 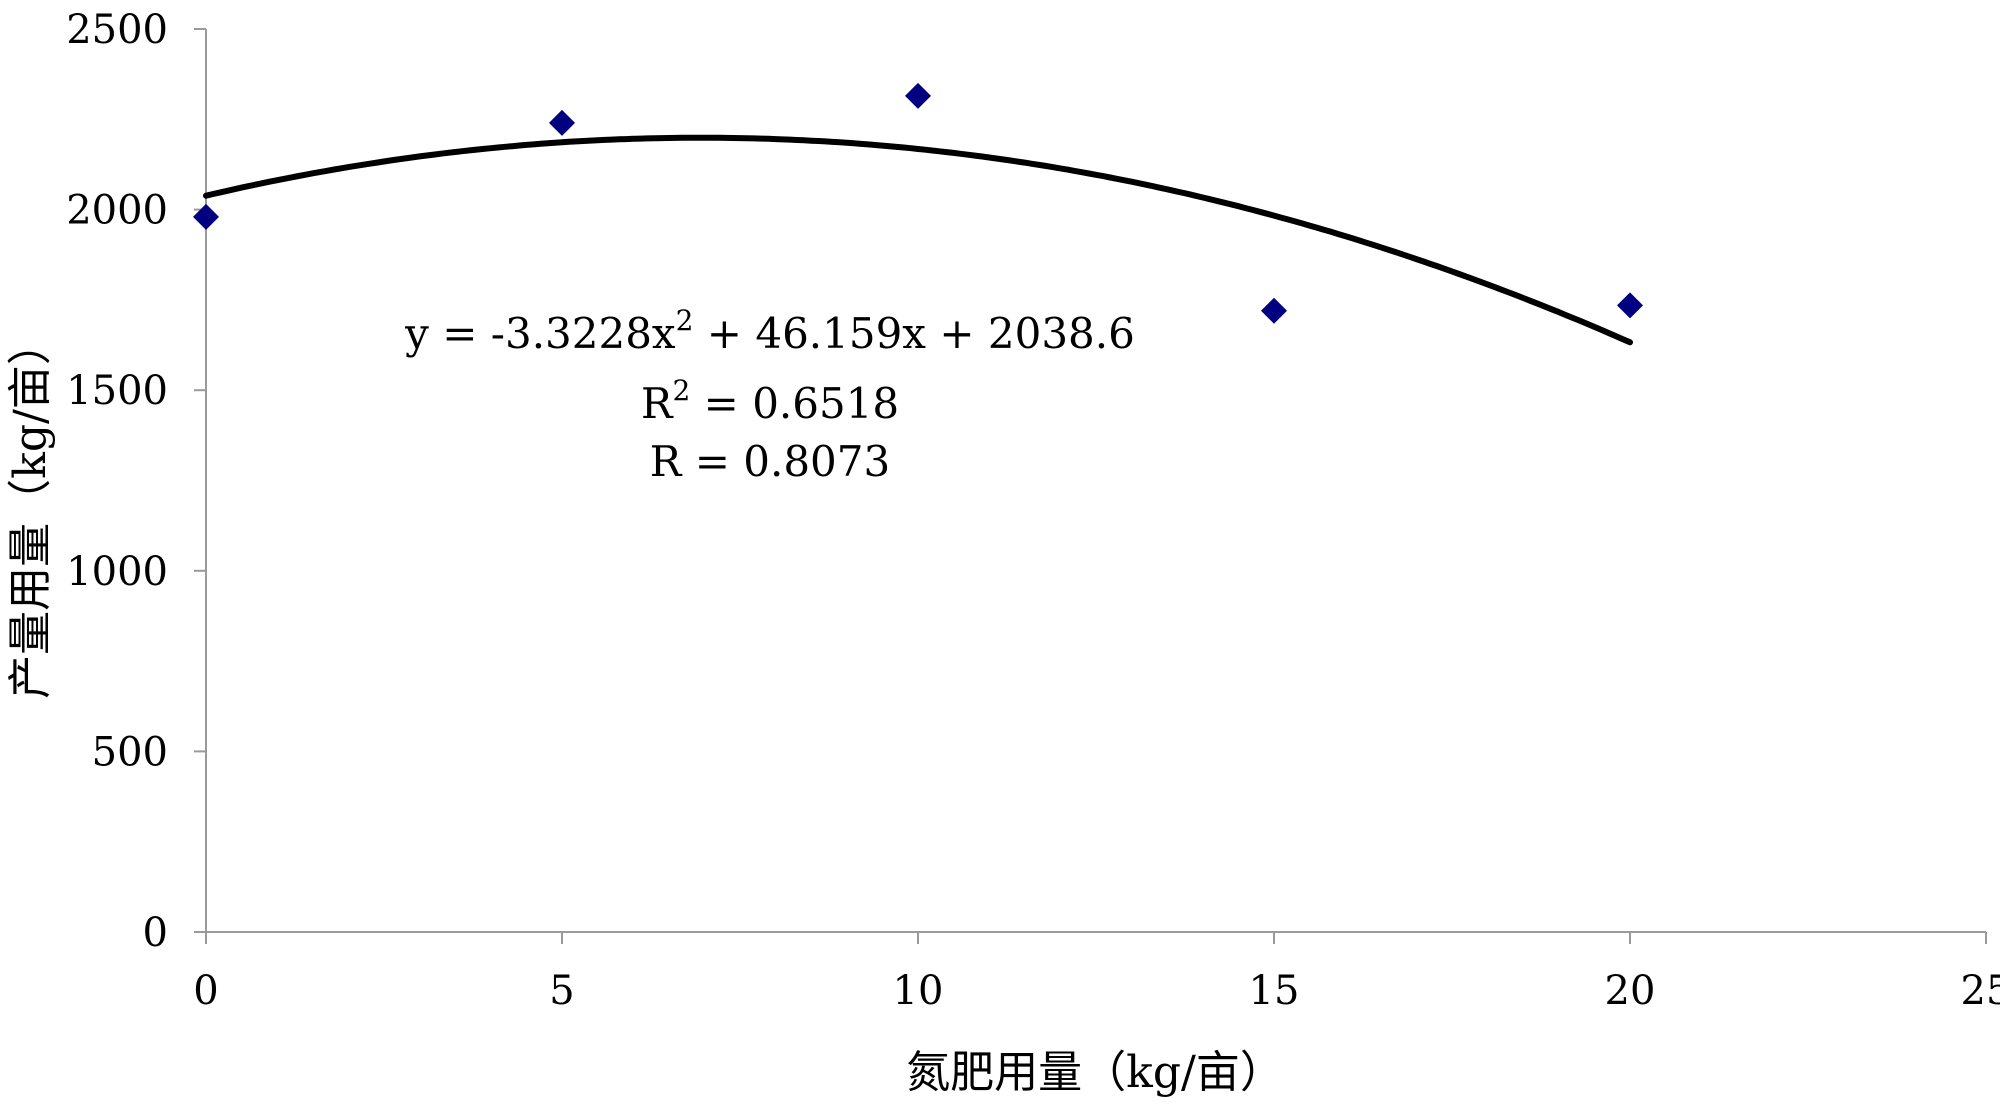 I want to click on x-tick-label: 20, so click(x=1630, y=991).